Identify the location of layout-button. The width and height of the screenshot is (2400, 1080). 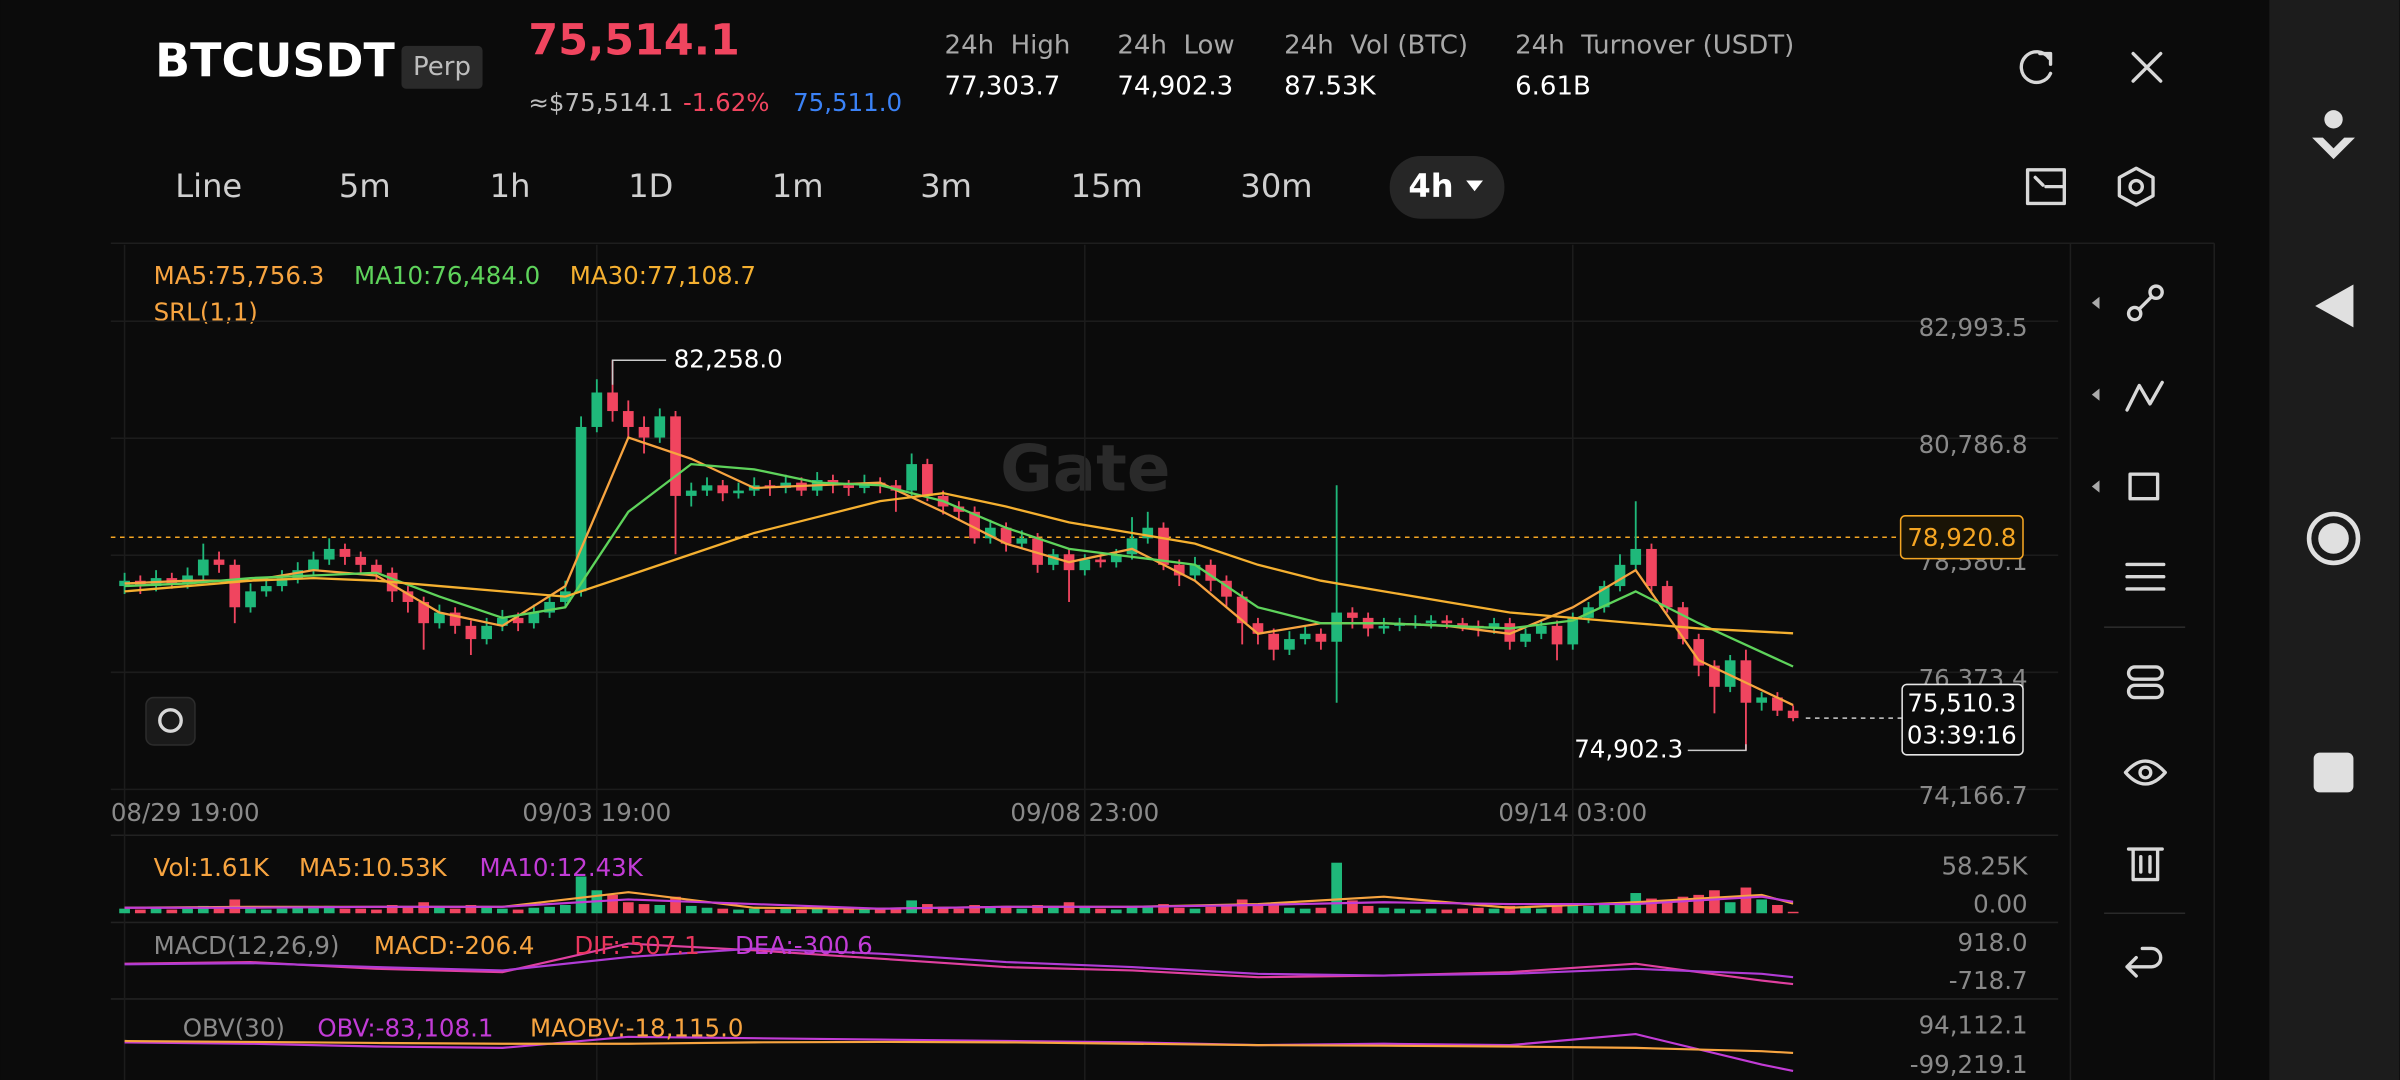
(2045, 187).